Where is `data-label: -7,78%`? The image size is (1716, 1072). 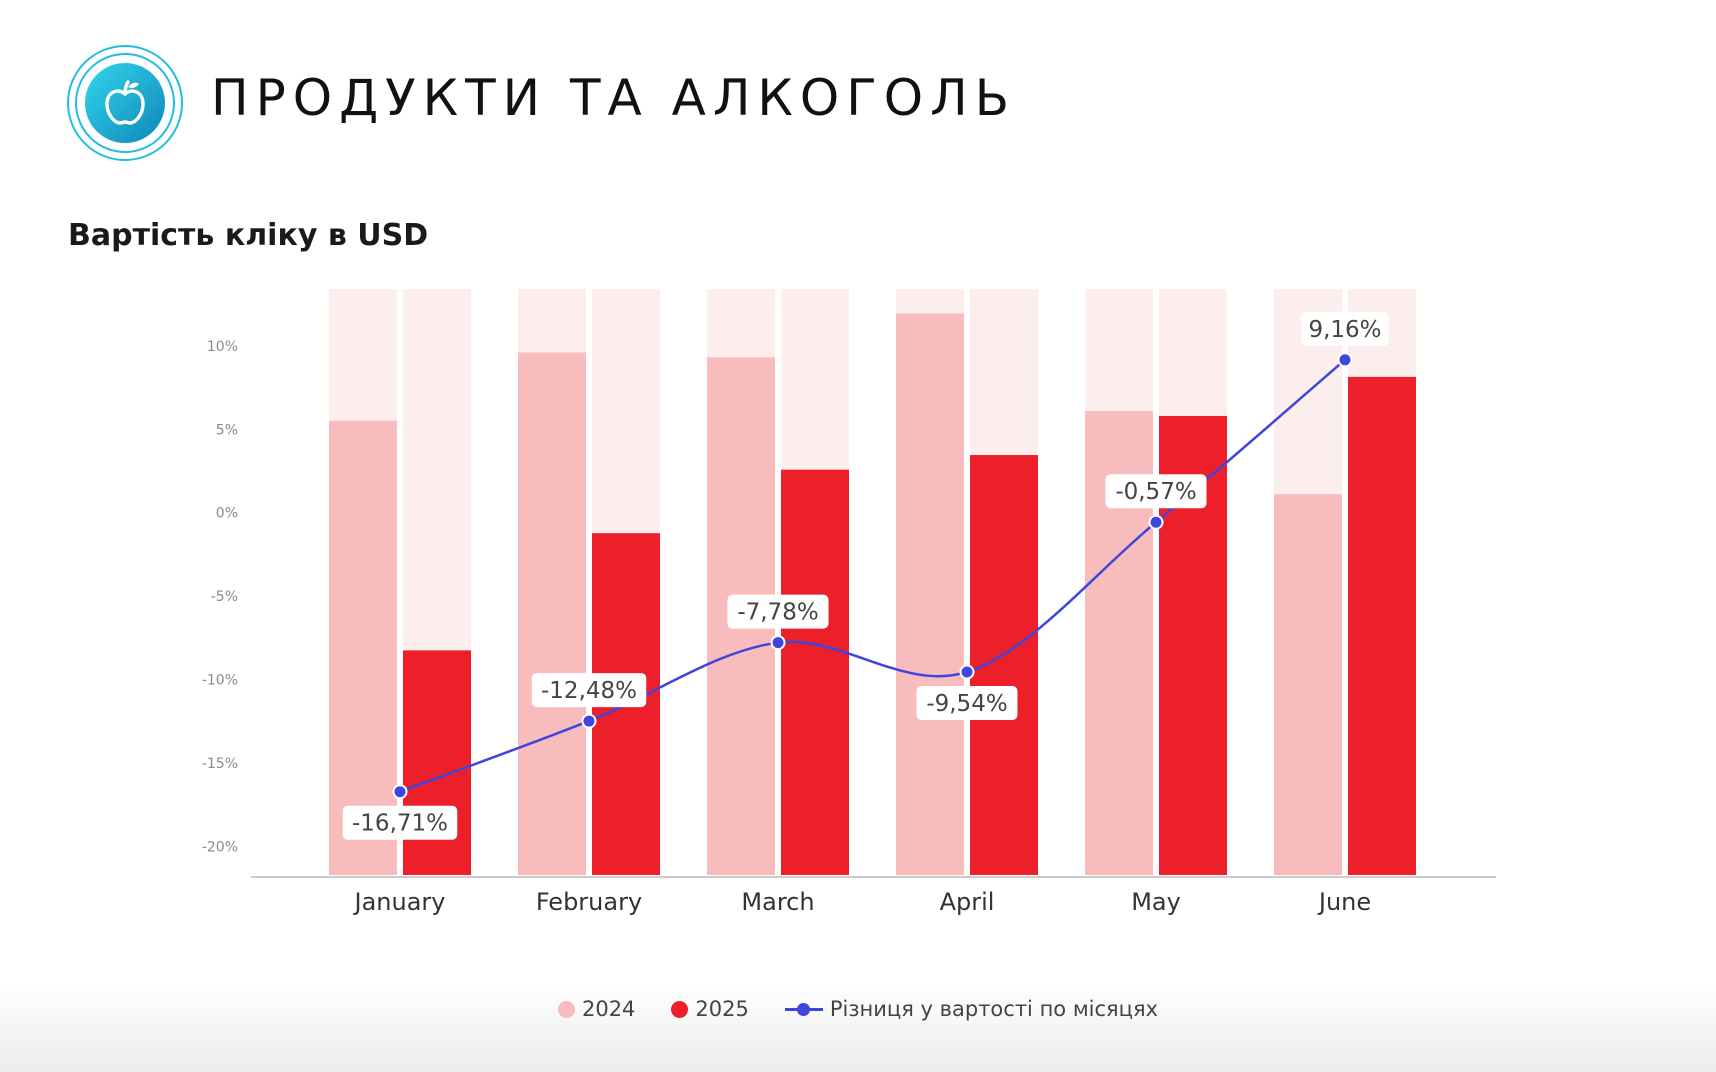
data-label: -7,78% is located at coordinates (777, 613).